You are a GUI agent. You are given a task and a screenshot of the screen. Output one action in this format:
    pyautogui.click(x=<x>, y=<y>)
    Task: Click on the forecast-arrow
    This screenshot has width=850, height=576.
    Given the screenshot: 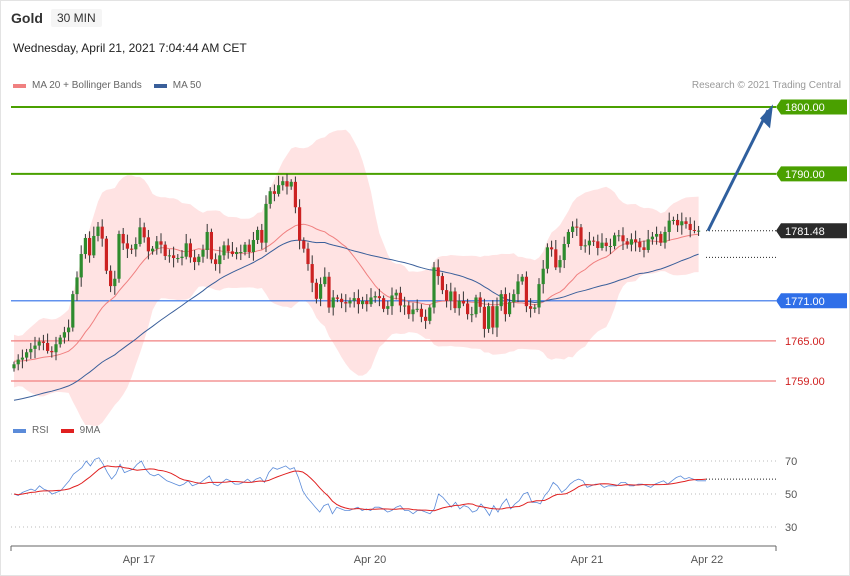 What is the action you would take?
    pyautogui.click(x=738, y=170)
    